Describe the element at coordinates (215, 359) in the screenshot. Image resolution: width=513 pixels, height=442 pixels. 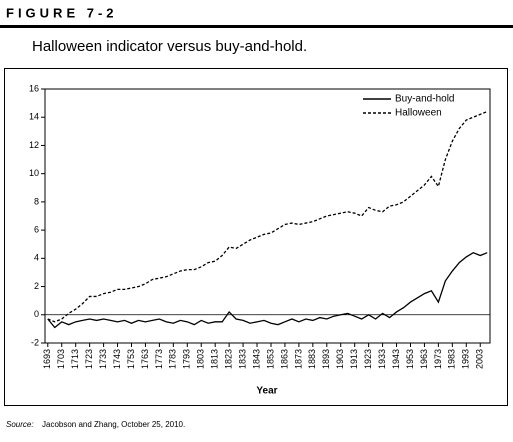
I see `x-tick-label: 1813` at that location.